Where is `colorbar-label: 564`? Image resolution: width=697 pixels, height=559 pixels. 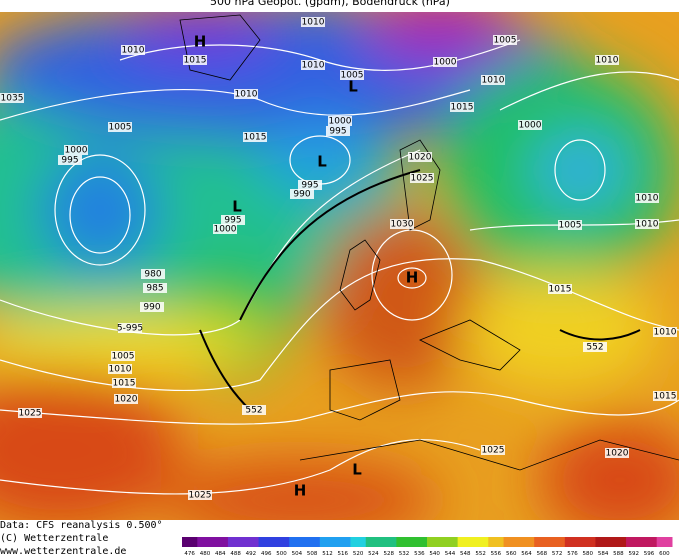 colorbar-label: 564 is located at coordinates (526, 554).